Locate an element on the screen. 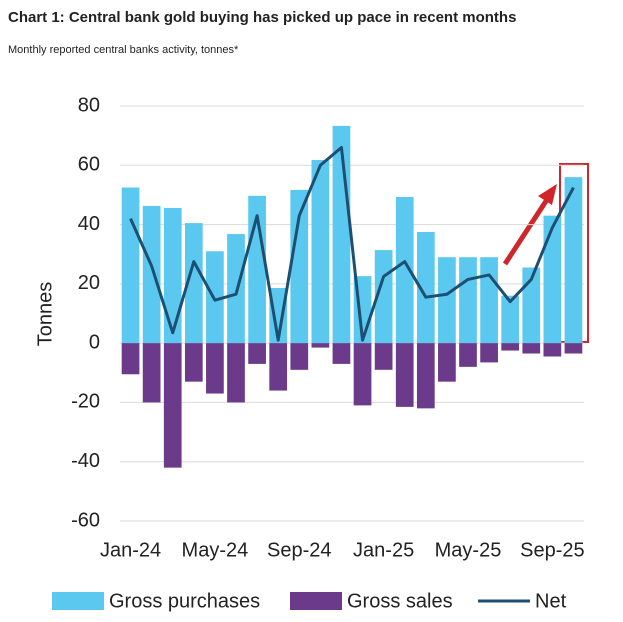  arrow-head is located at coordinates (547, 194).